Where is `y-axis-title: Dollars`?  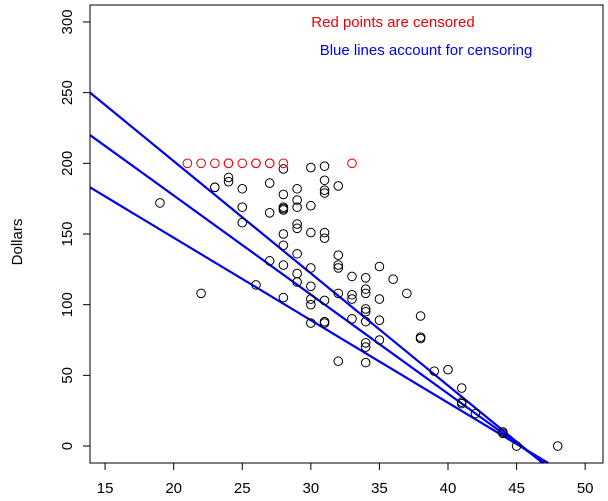 y-axis-title: Dollars is located at coordinates (17, 242).